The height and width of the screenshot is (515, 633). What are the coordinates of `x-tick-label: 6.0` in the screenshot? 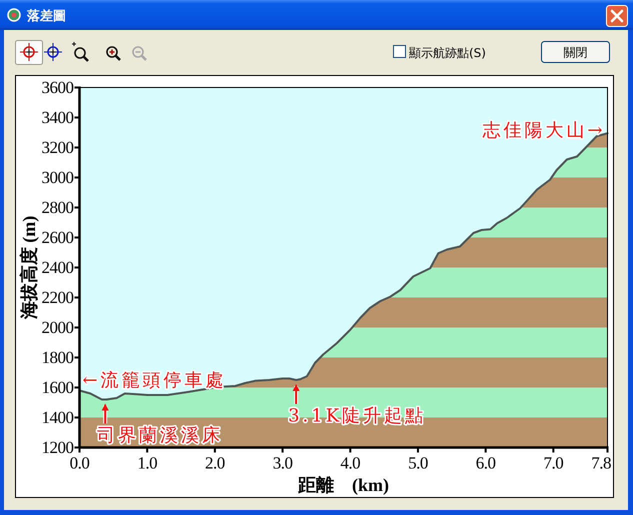 It's located at (486, 463).